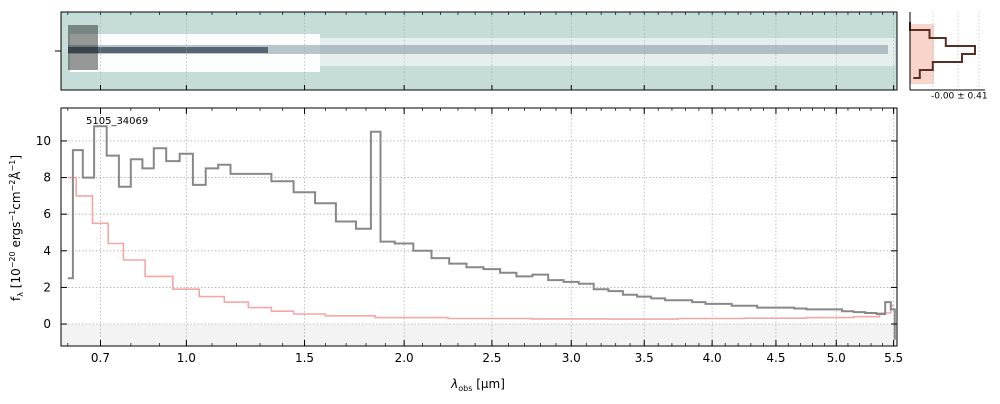 The height and width of the screenshot is (404, 1000). I want to click on y-tick-label: 10, so click(43, 141).